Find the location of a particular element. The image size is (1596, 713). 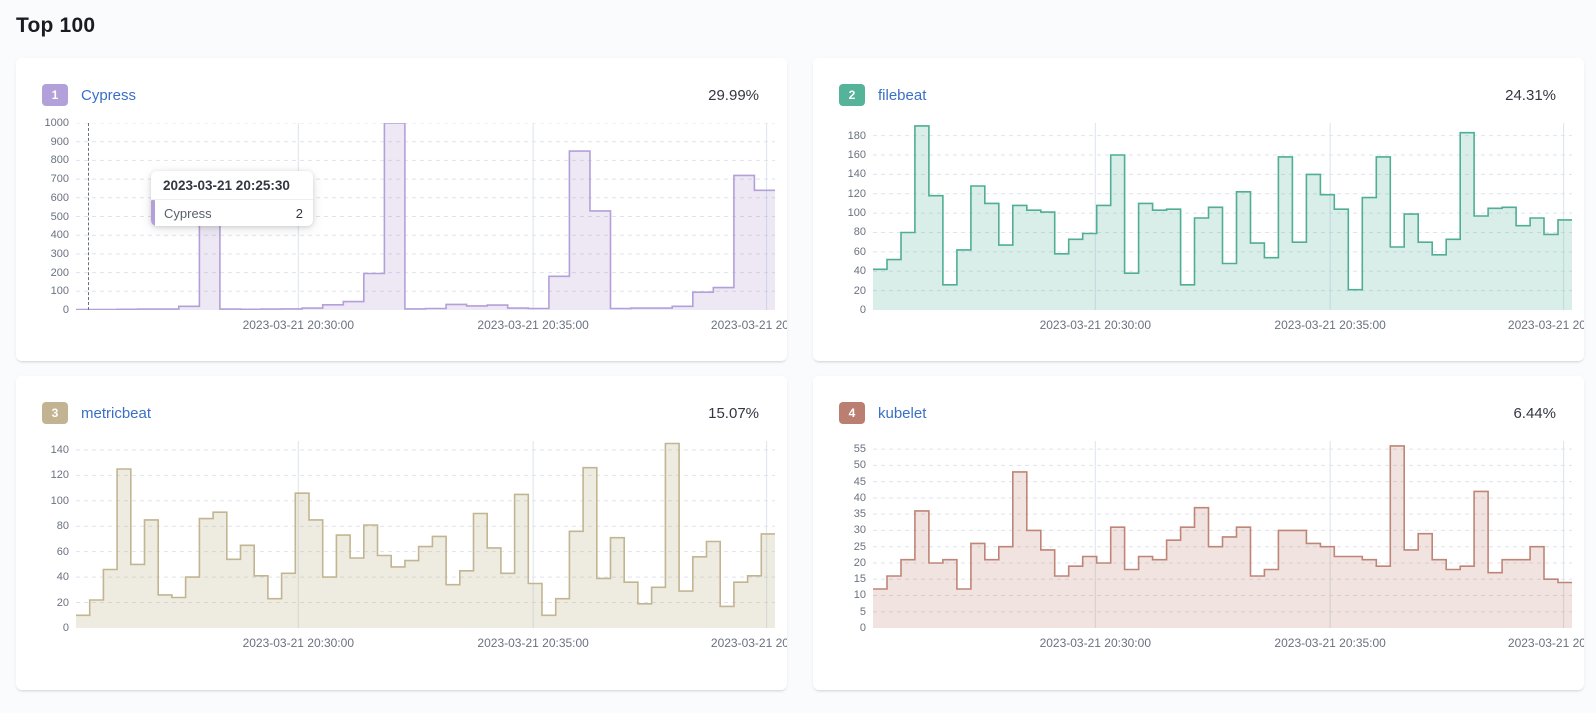

rank-badge: 4 is located at coordinates (852, 413).